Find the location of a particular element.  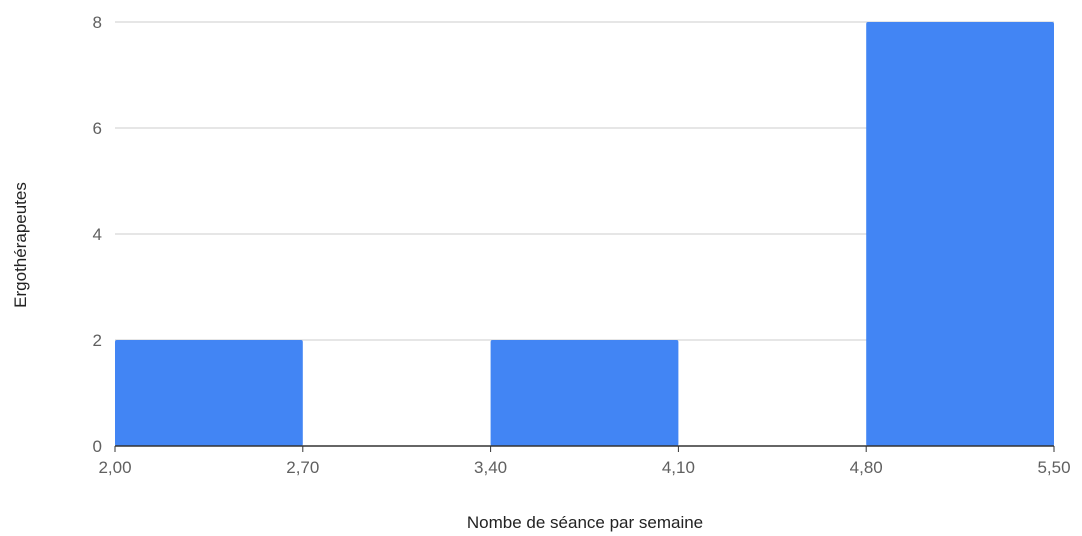

y-tick-label: 4 is located at coordinates (97, 234).